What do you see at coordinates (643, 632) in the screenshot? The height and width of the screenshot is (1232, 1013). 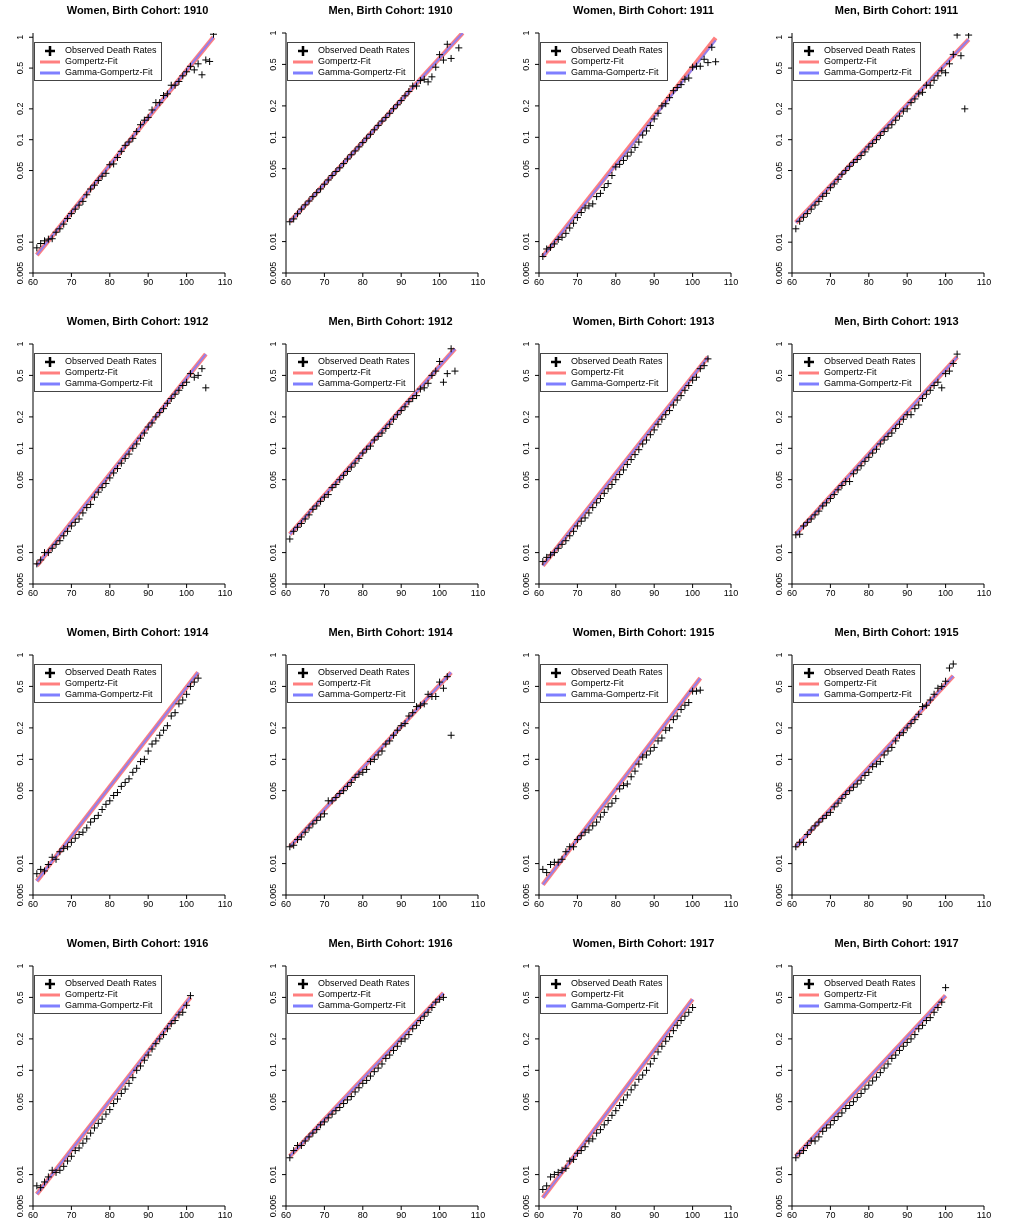 I see `chart-title: Women, Birth Cohort: 1915` at bounding box center [643, 632].